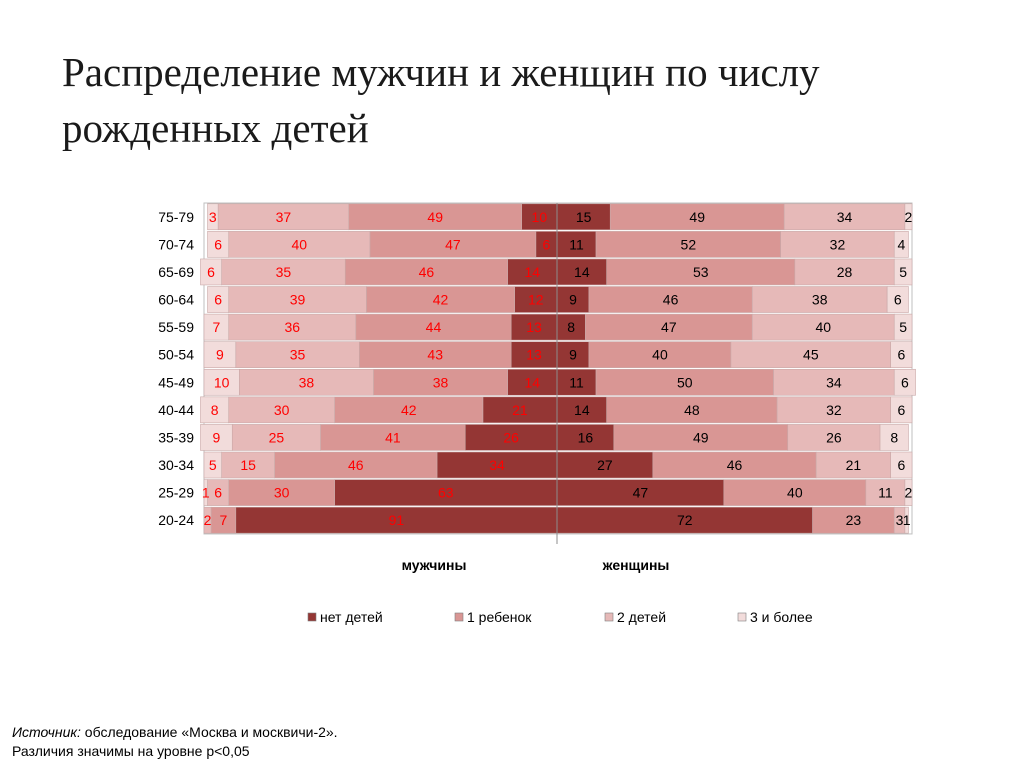  What do you see at coordinates (435, 217) in the screenshot?
I see `data-label-men: 49` at bounding box center [435, 217].